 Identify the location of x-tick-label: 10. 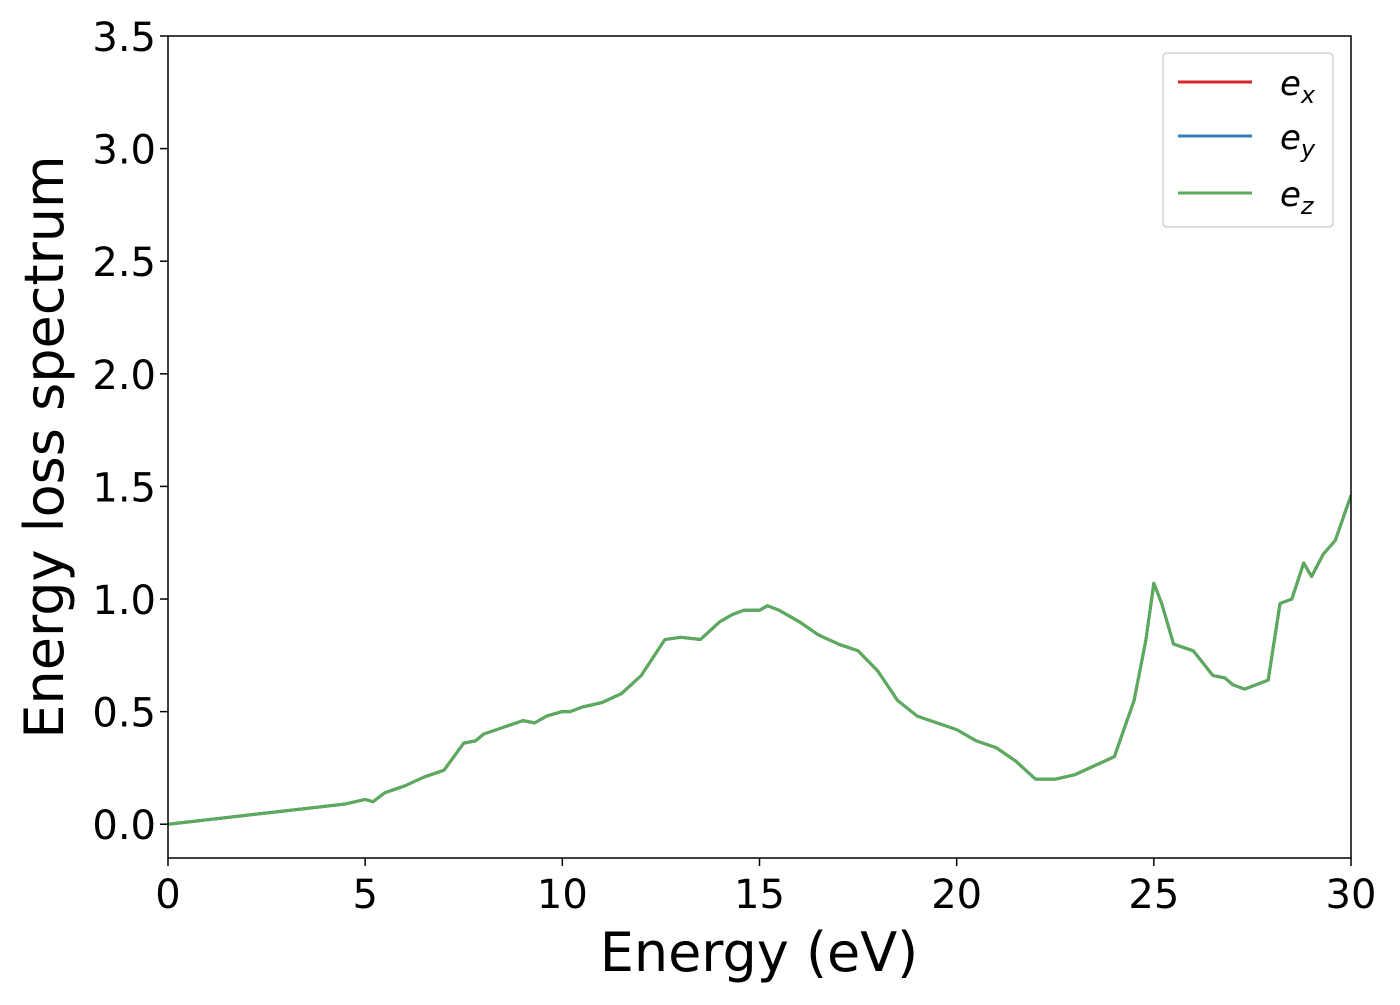
(562, 895).